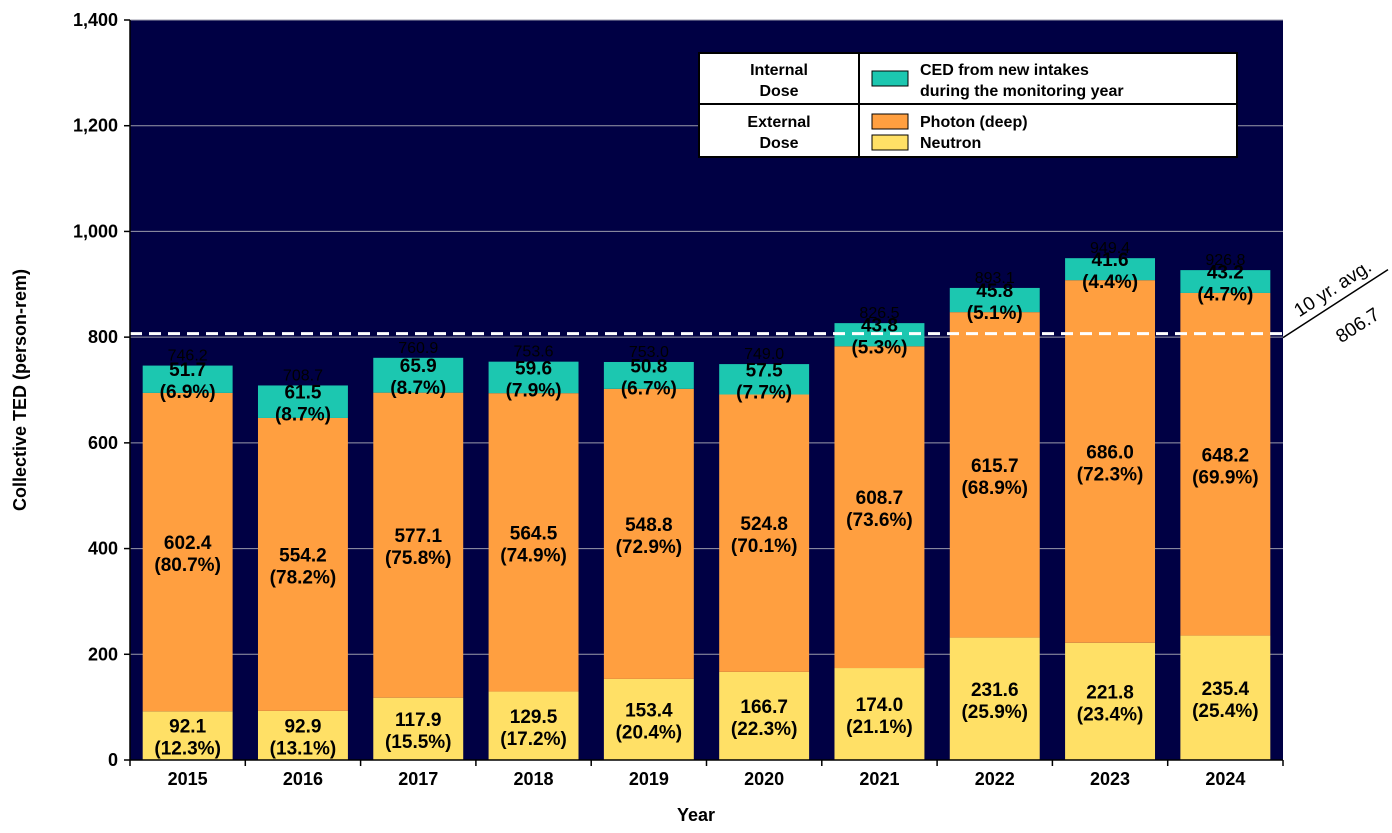 The image size is (1392, 833). What do you see at coordinates (113, 760) in the screenshot?
I see `y-tick-label: 0` at bounding box center [113, 760].